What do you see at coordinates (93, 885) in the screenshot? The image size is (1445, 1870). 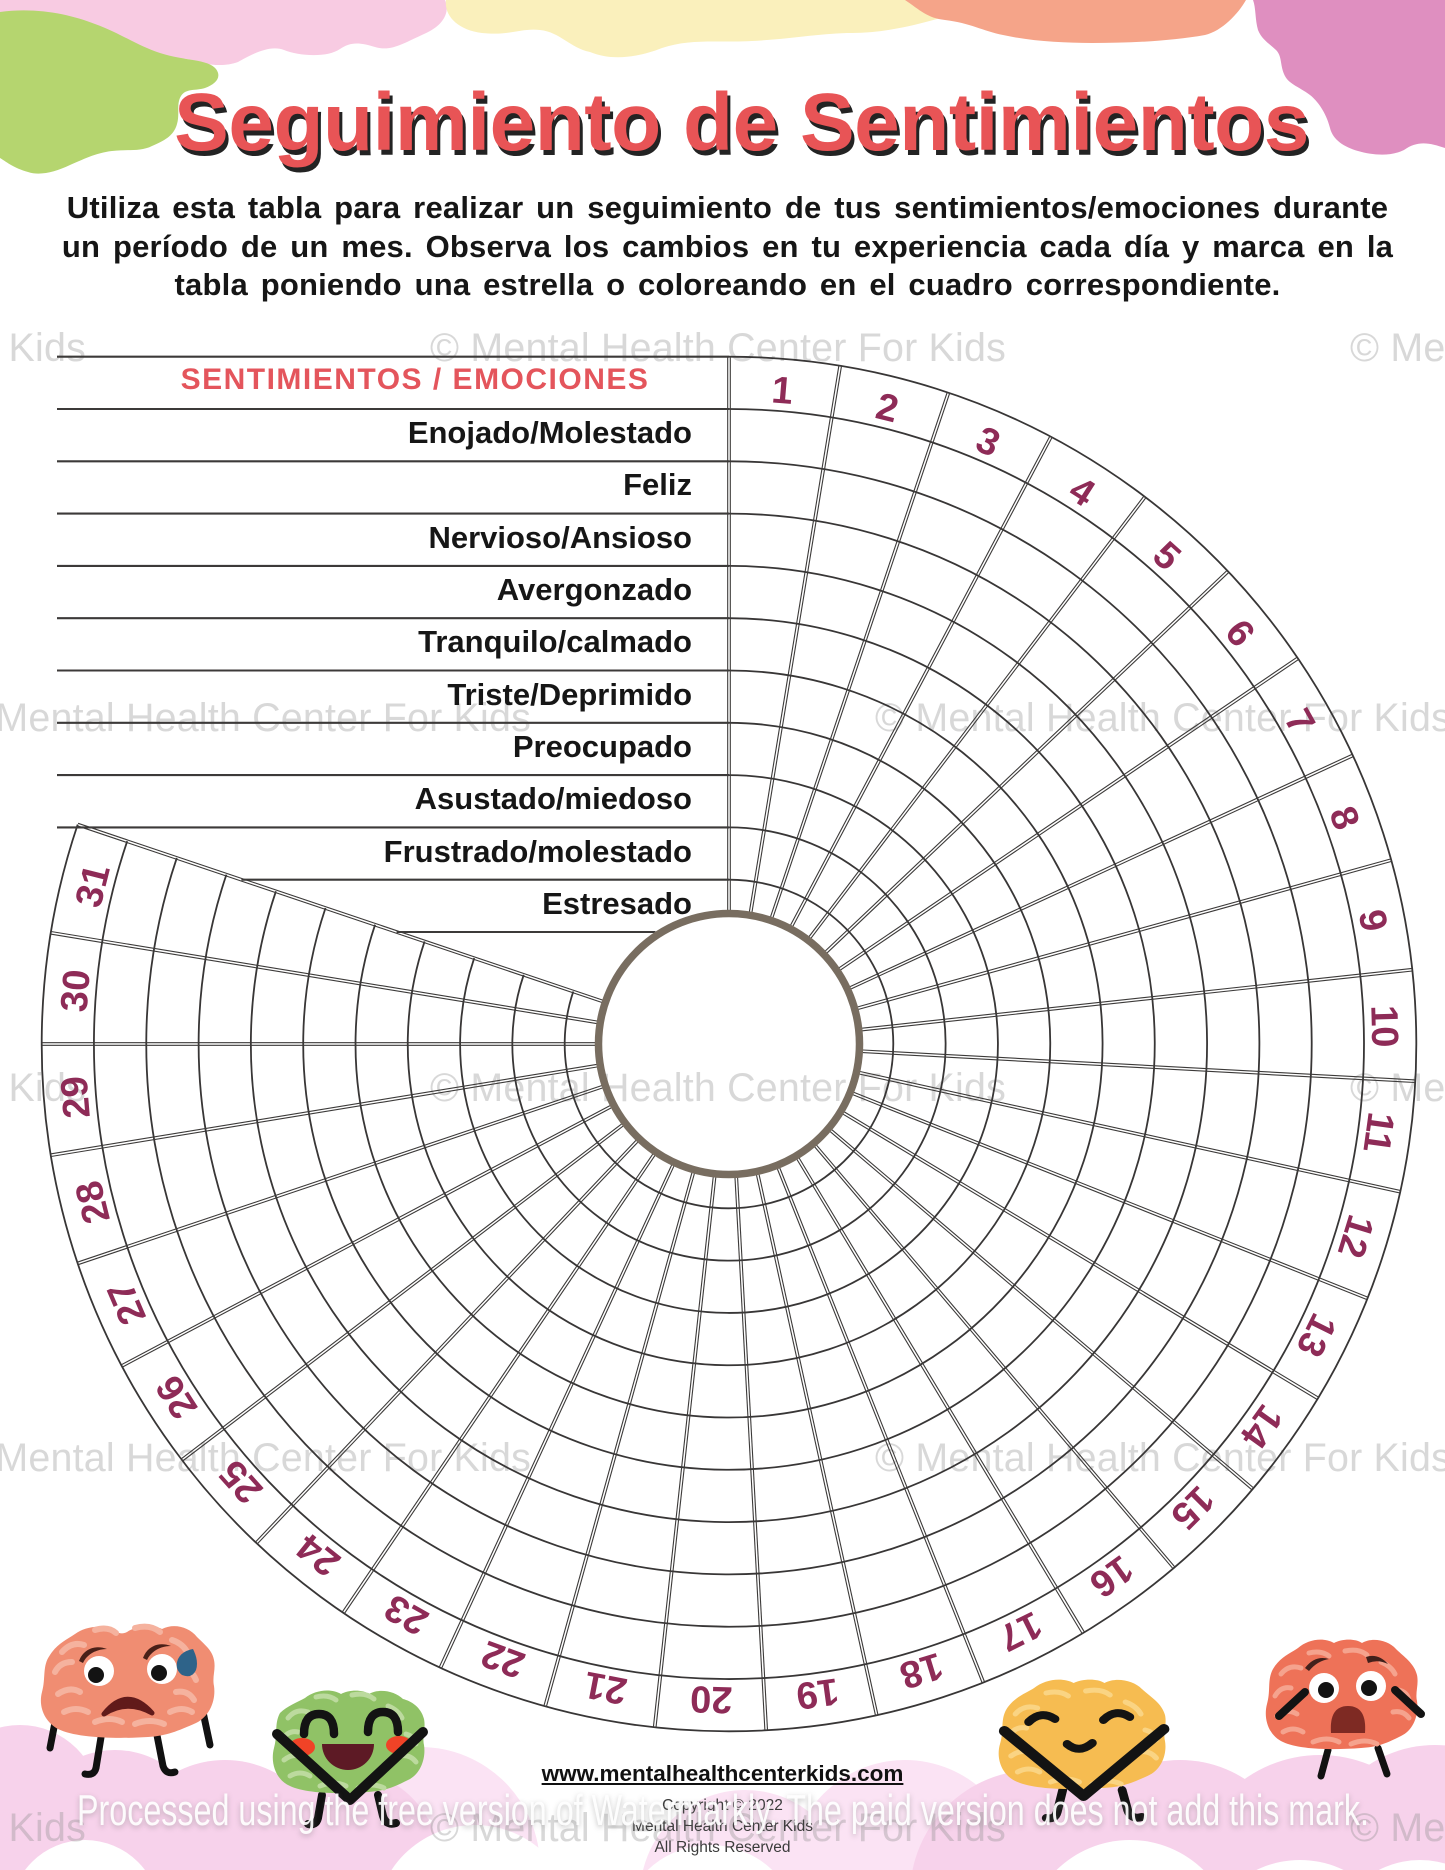 I see `svg-text: 31` at bounding box center [93, 885].